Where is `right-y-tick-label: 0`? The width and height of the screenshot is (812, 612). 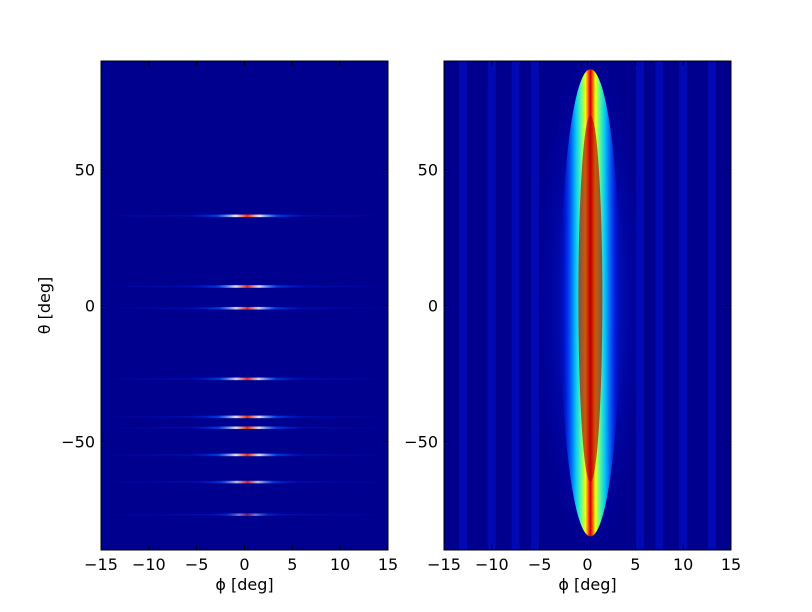
right-y-tick-label: 0 is located at coordinates (433, 306).